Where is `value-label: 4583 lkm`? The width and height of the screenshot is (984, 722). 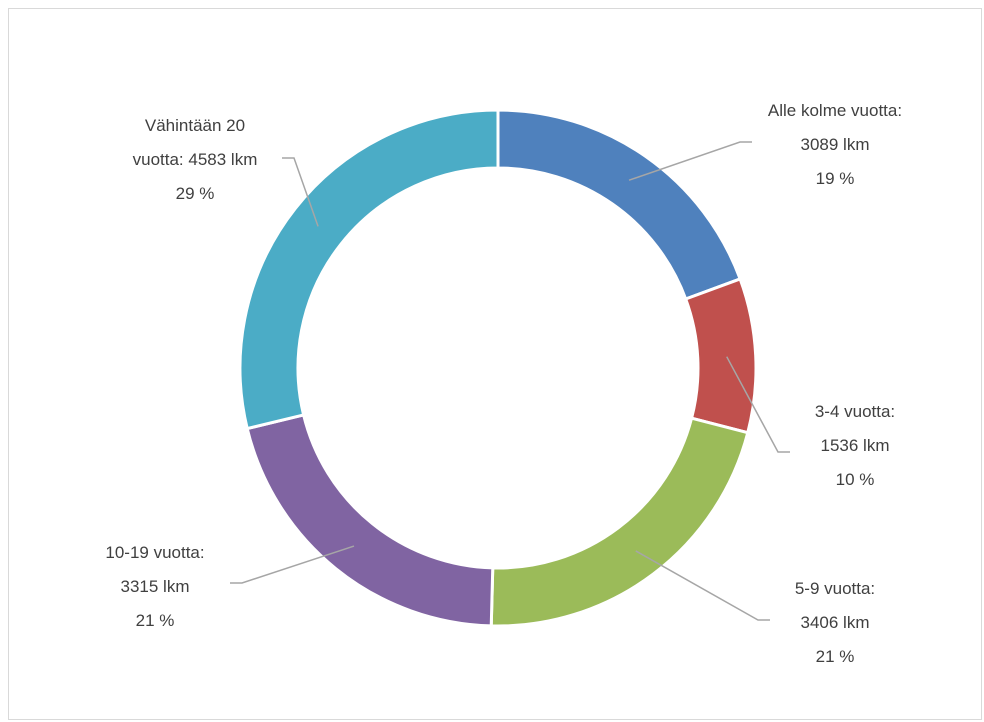 value-label: 4583 lkm is located at coordinates (223, 159).